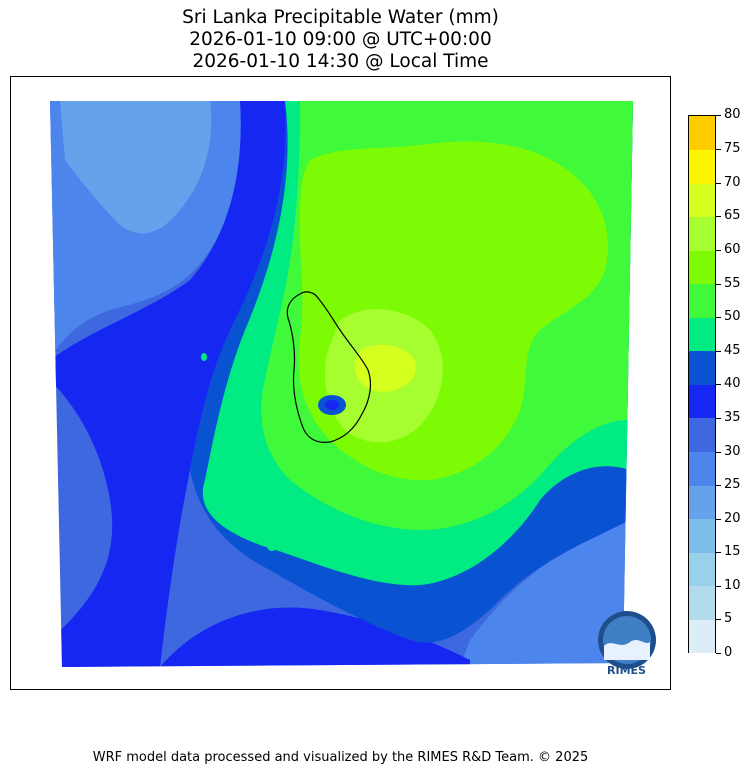 The height and width of the screenshot is (776, 751). I want to click on colorbar-label: 75, so click(732, 148).